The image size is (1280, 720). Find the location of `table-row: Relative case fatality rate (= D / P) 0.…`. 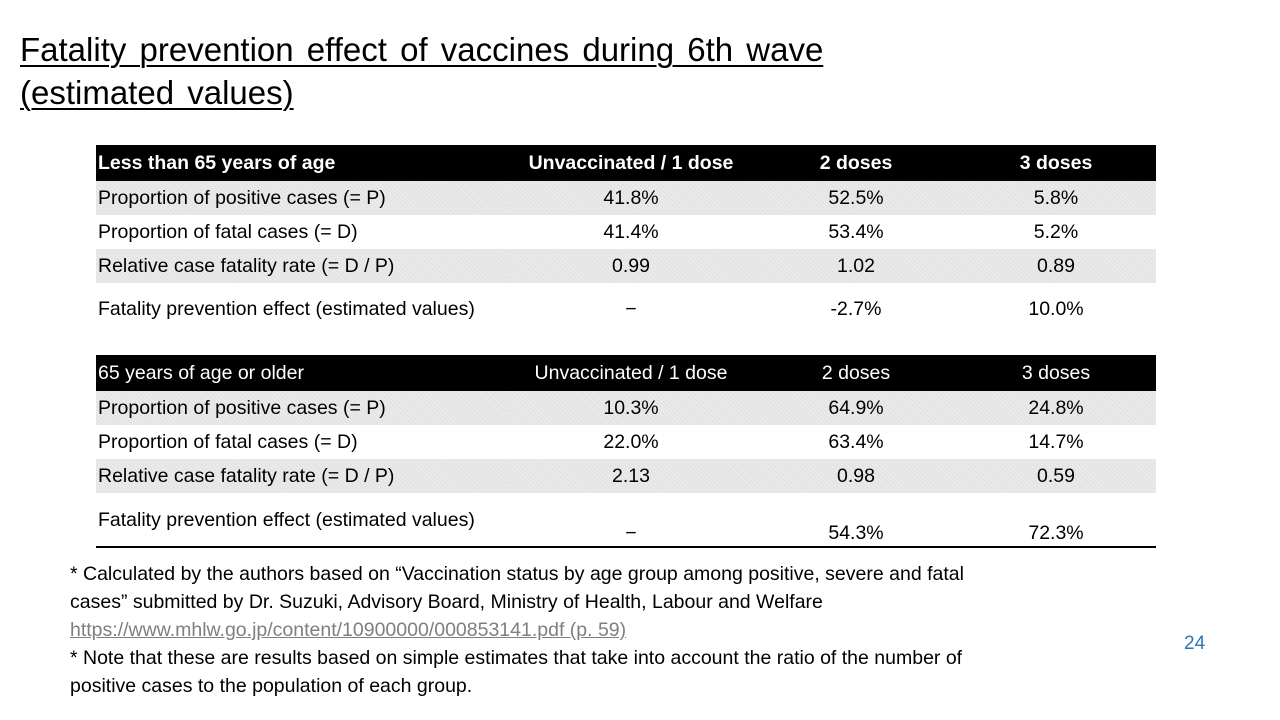

table-row: Relative case fatality rate (= D / P) 0.… is located at coordinates (626, 266).